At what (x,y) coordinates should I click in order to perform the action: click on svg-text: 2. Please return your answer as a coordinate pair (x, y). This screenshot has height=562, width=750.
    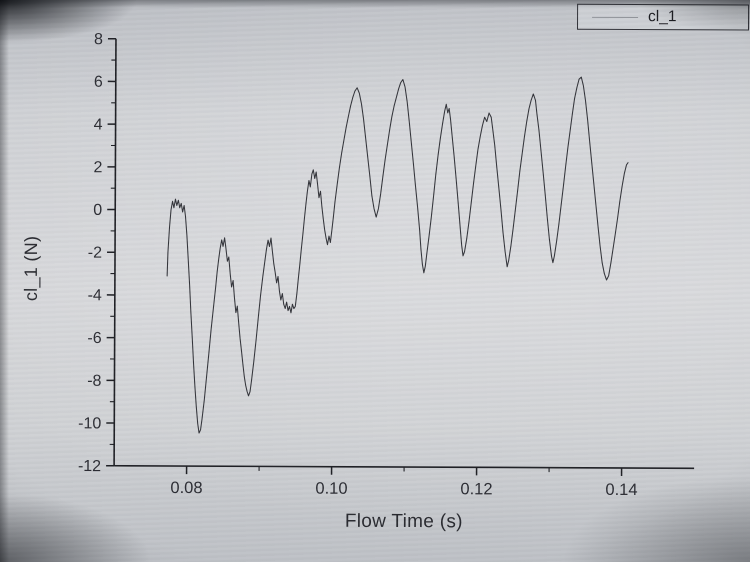
    Looking at the image, I should click on (97, 167).